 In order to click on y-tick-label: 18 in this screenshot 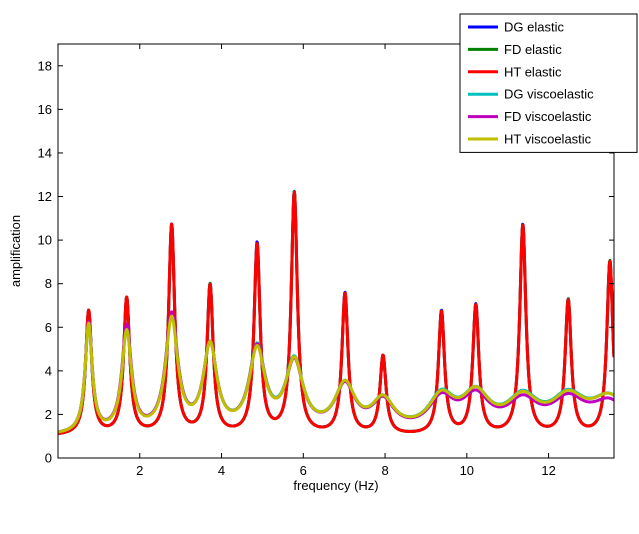, I will do `click(45, 65)`.